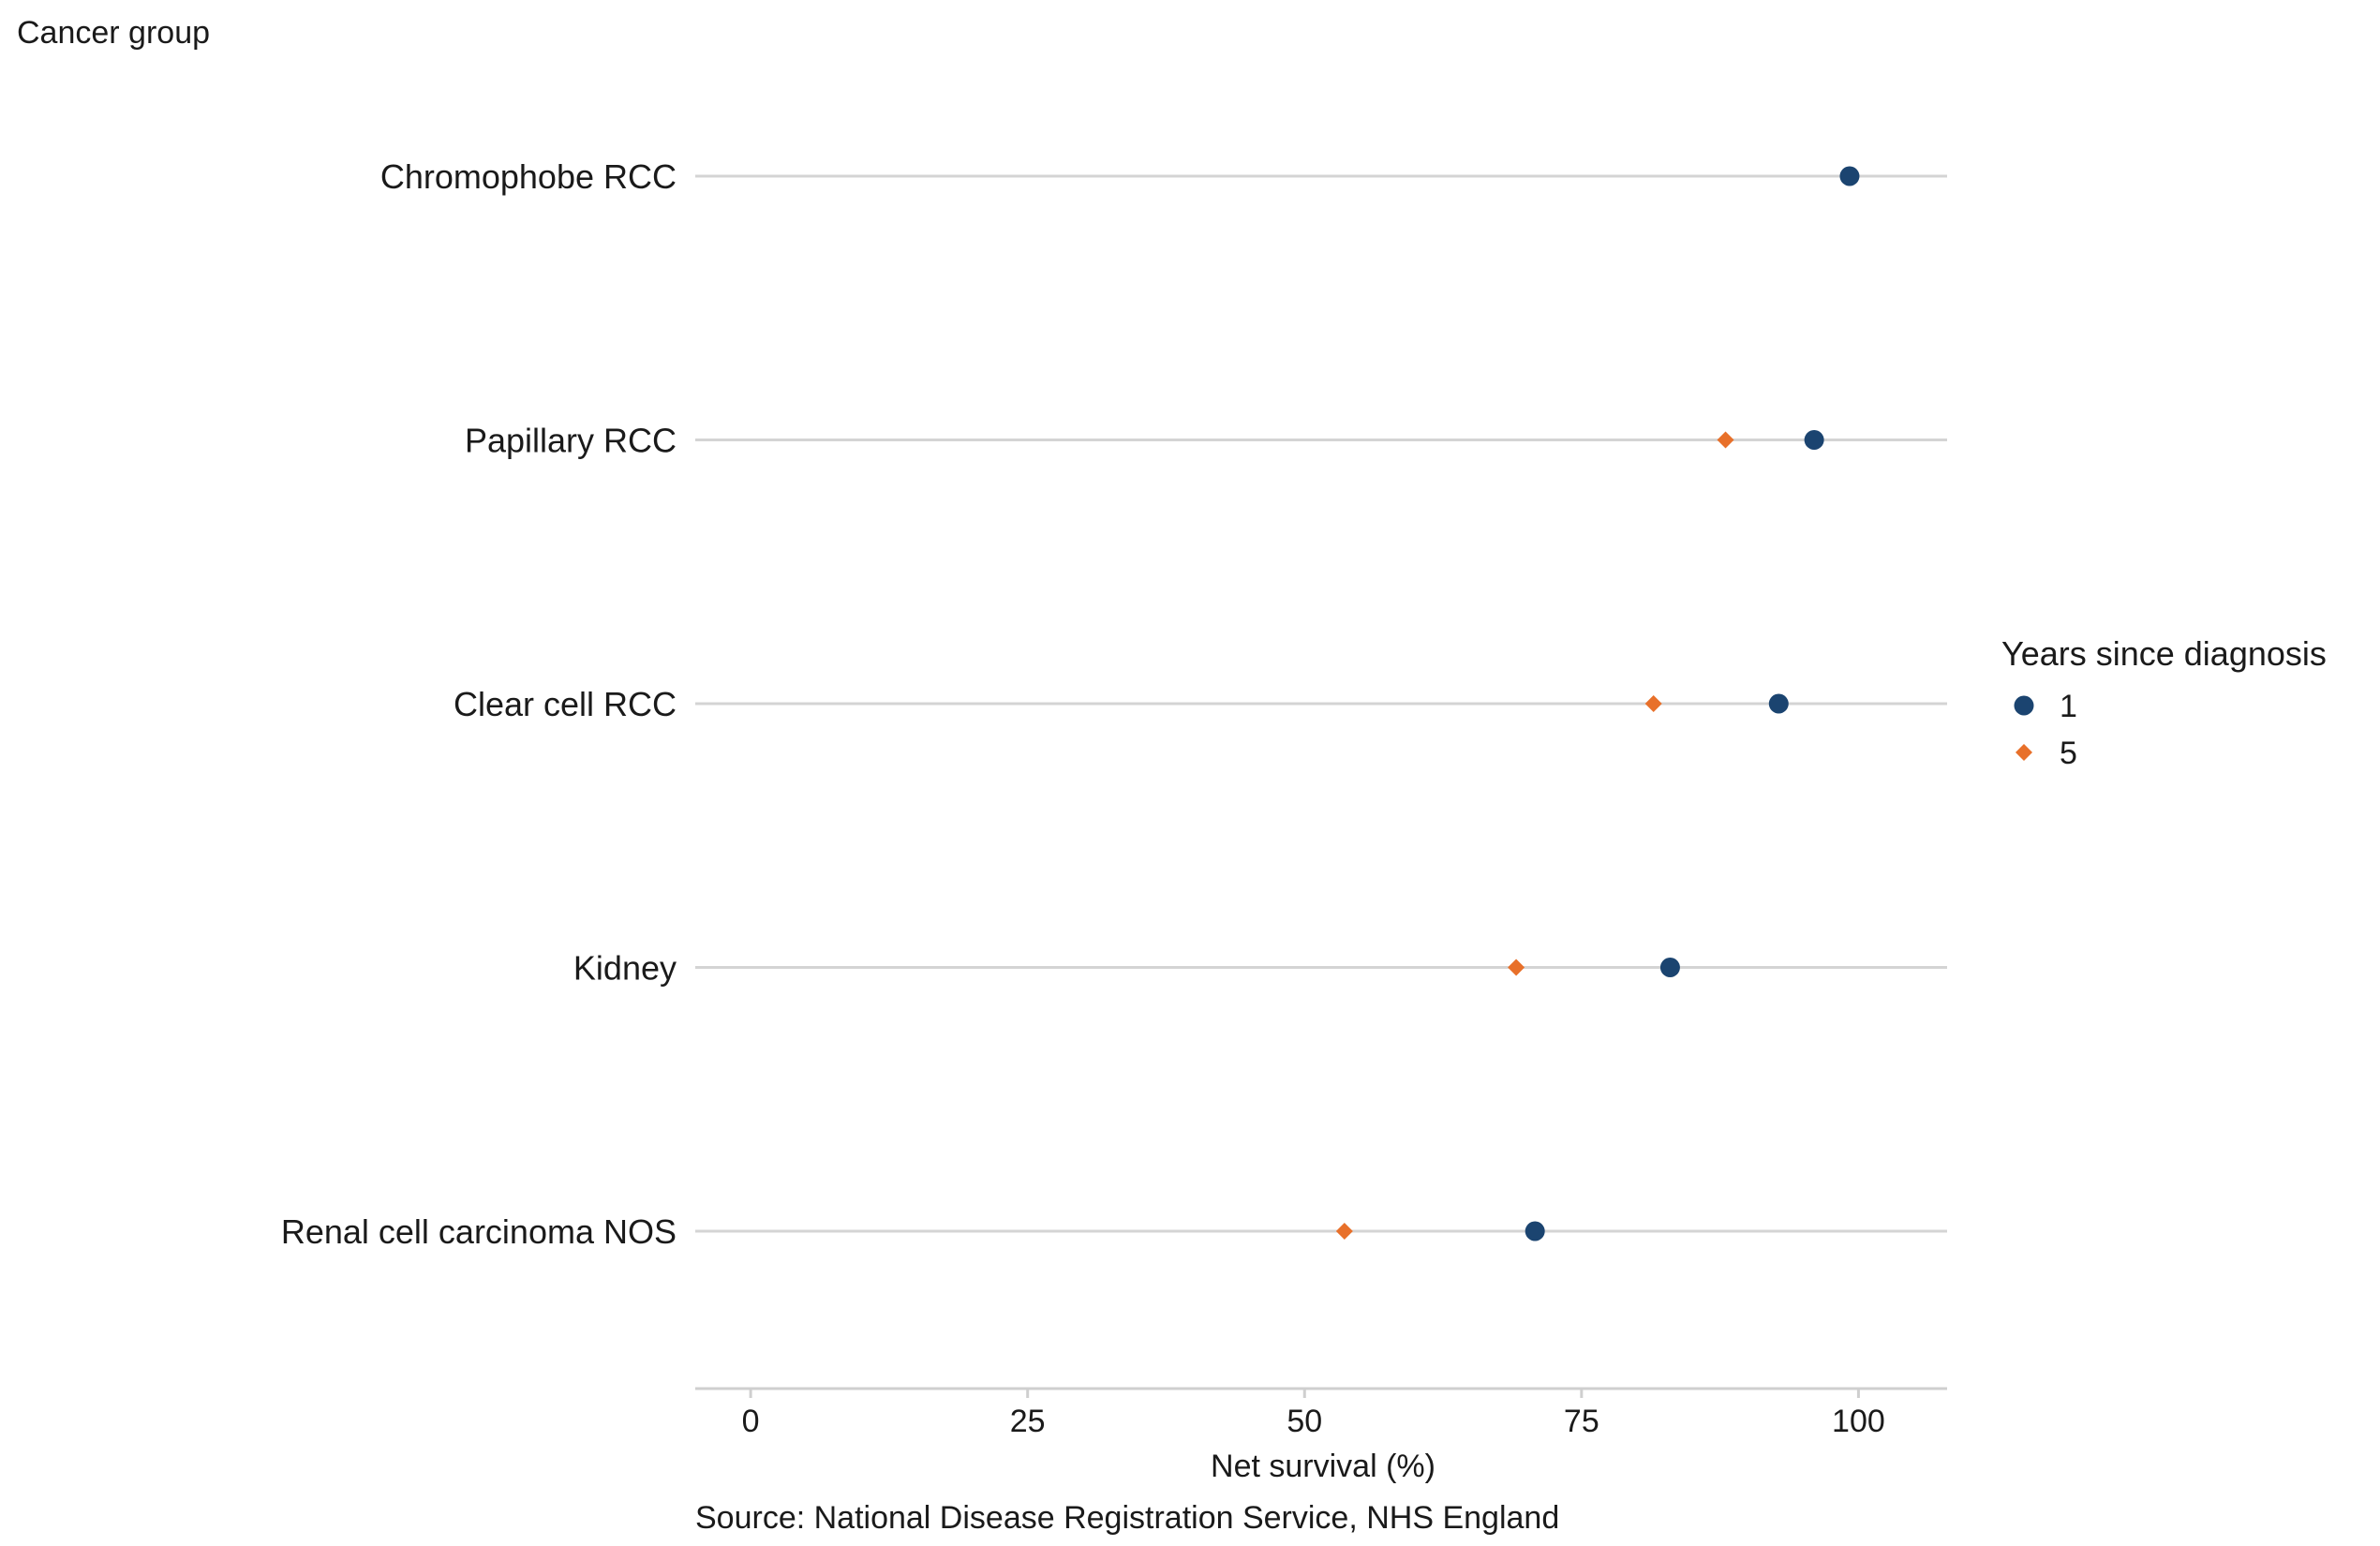 The image size is (2380, 1546). What do you see at coordinates (2045, 730) in the screenshot?
I see `legend-items: 15` at bounding box center [2045, 730].